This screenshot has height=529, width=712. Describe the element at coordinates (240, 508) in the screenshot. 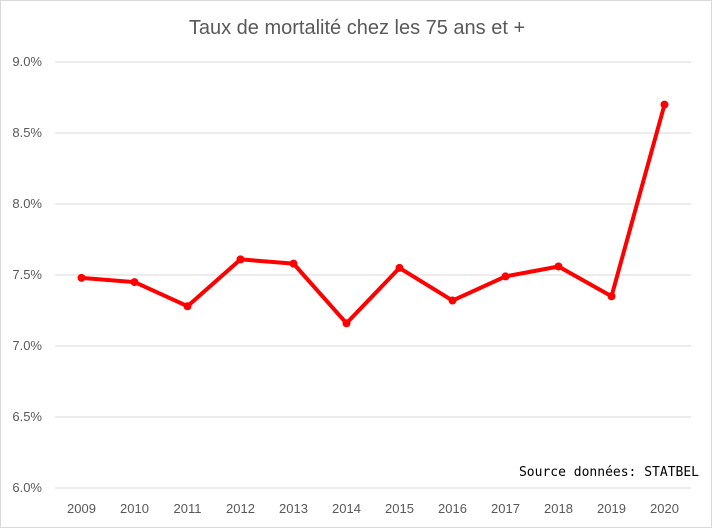

I see `x-tick-label: 2012` at that location.